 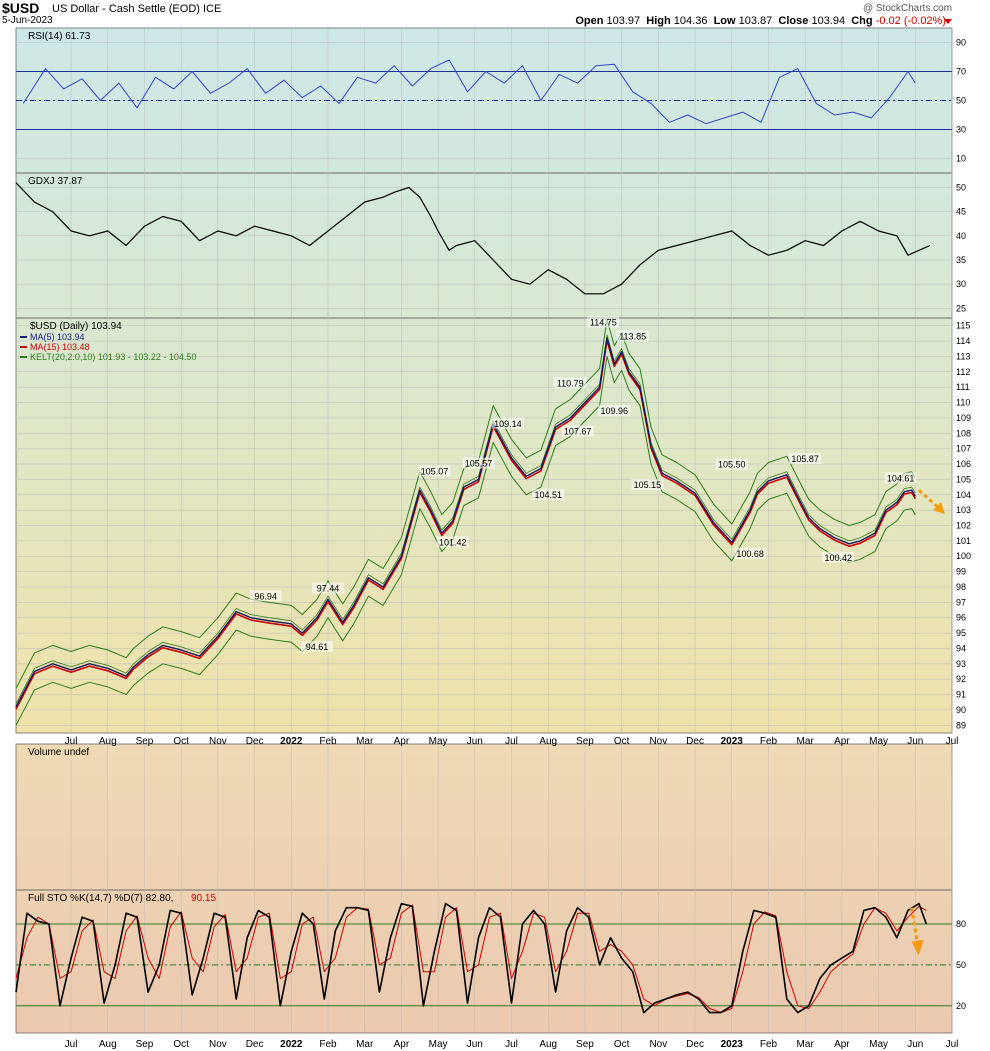 What do you see at coordinates (724, 21) in the screenshot?
I see `low-label: Low` at bounding box center [724, 21].